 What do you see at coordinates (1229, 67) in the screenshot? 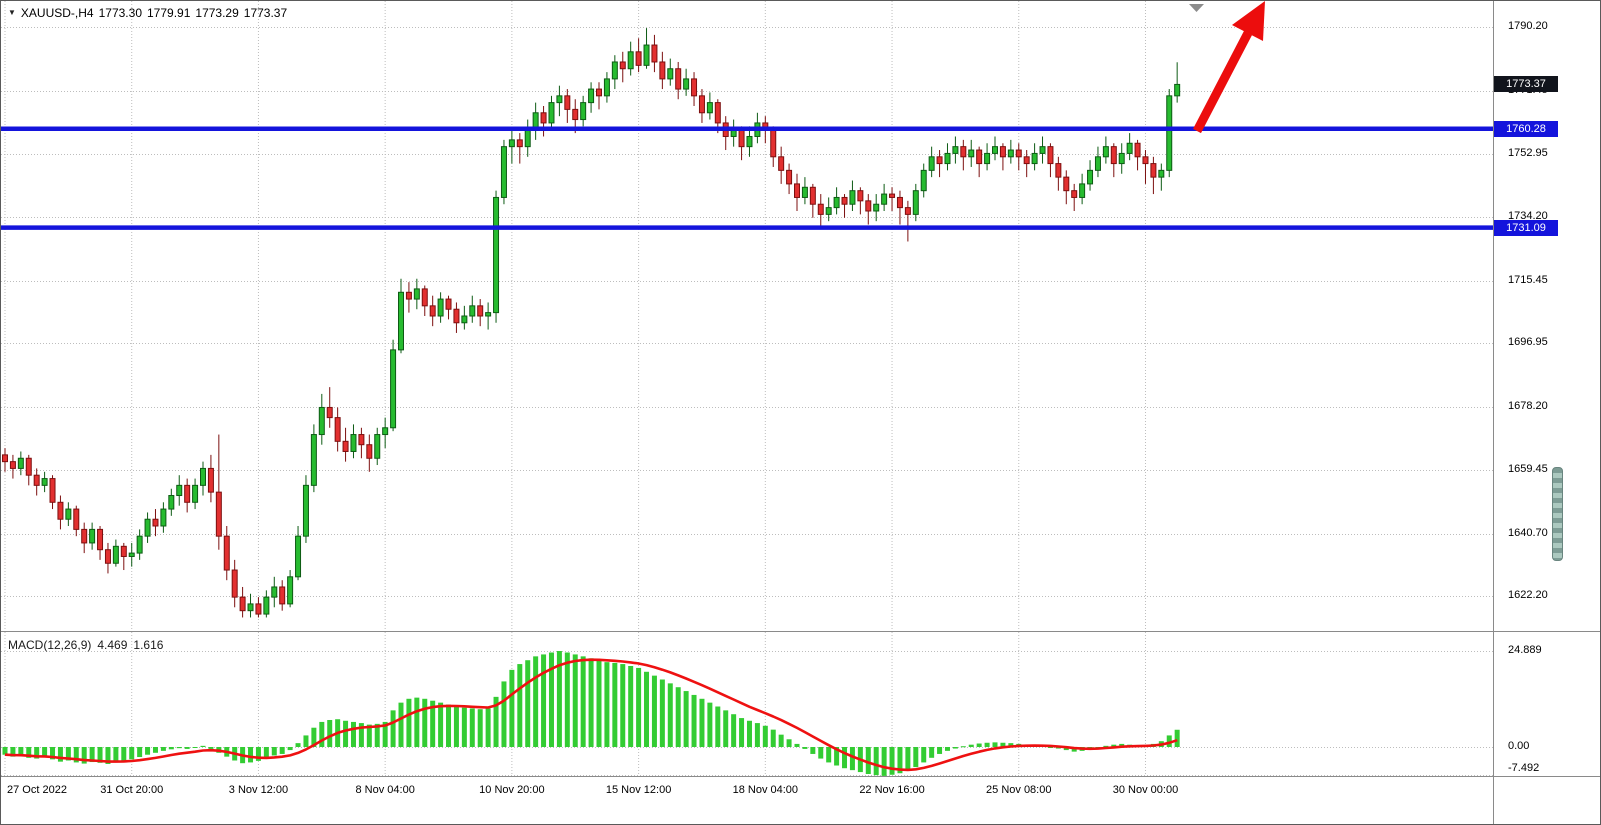
I see `trend-arrow` at bounding box center [1229, 67].